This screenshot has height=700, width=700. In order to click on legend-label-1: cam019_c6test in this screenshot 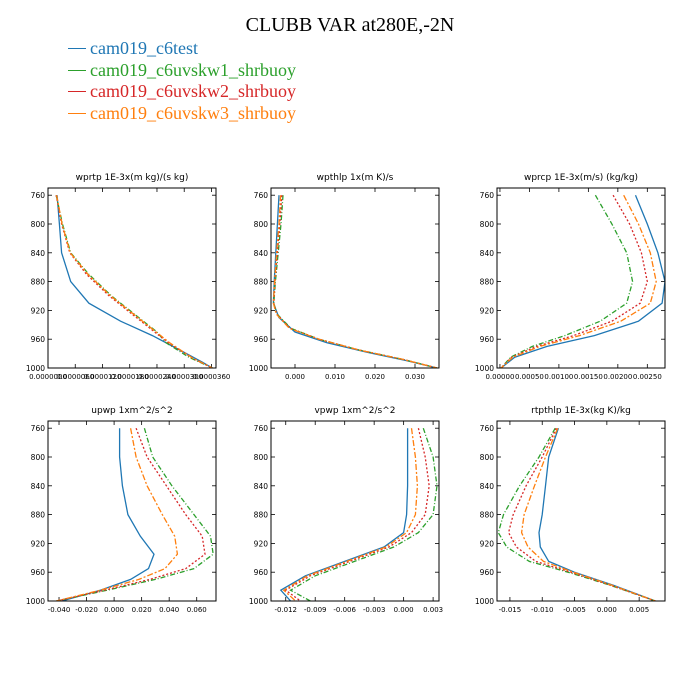, I will do `click(144, 48)`.